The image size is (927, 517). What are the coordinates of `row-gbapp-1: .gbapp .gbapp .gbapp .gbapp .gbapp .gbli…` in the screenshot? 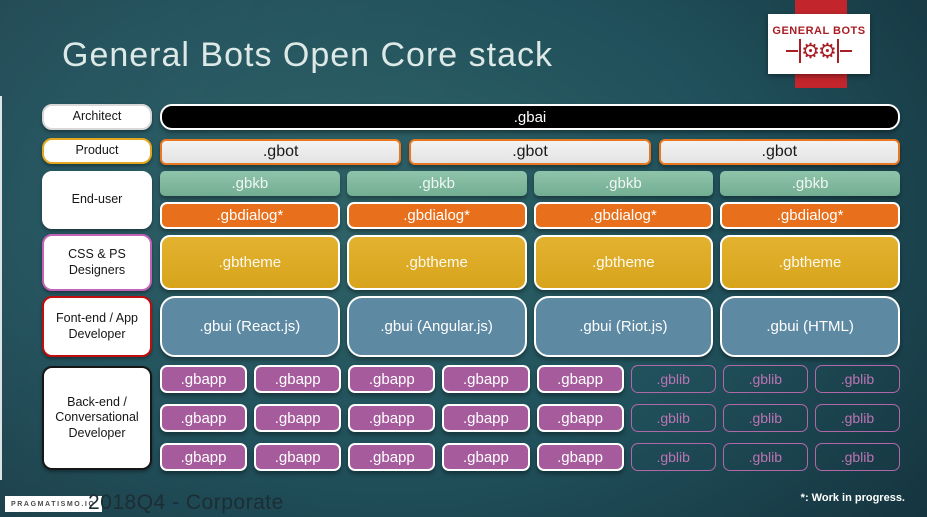 It's located at (530, 379).